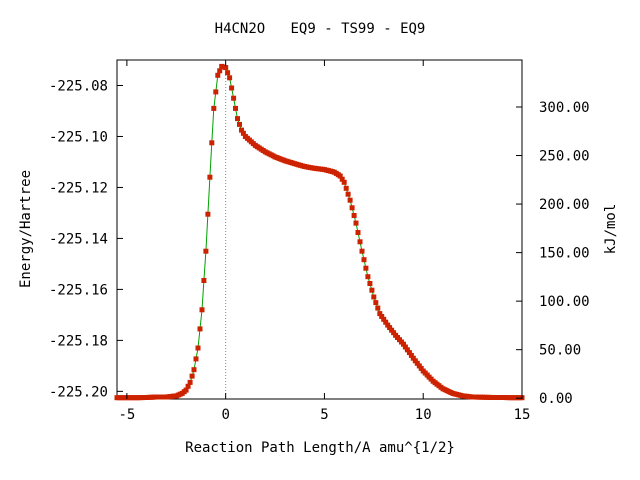  I want to click on y2-axis-label: kJ/mol, so click(611, 229).